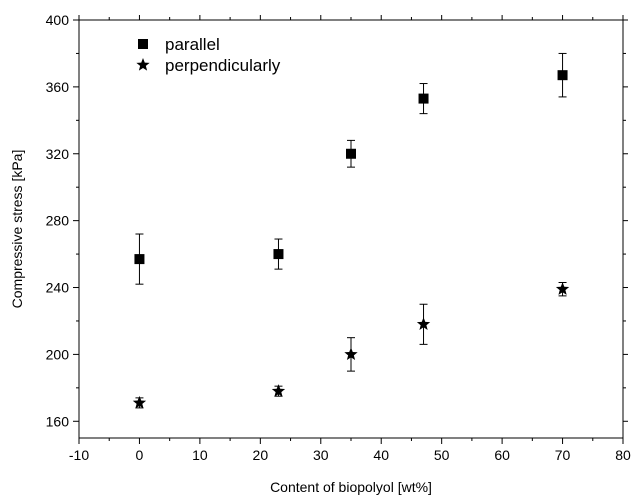  Describe the element at coordinates (351, 487) in the screenshot. I see `x-axis-title: Content of biopolyol [wt%]` at that location.